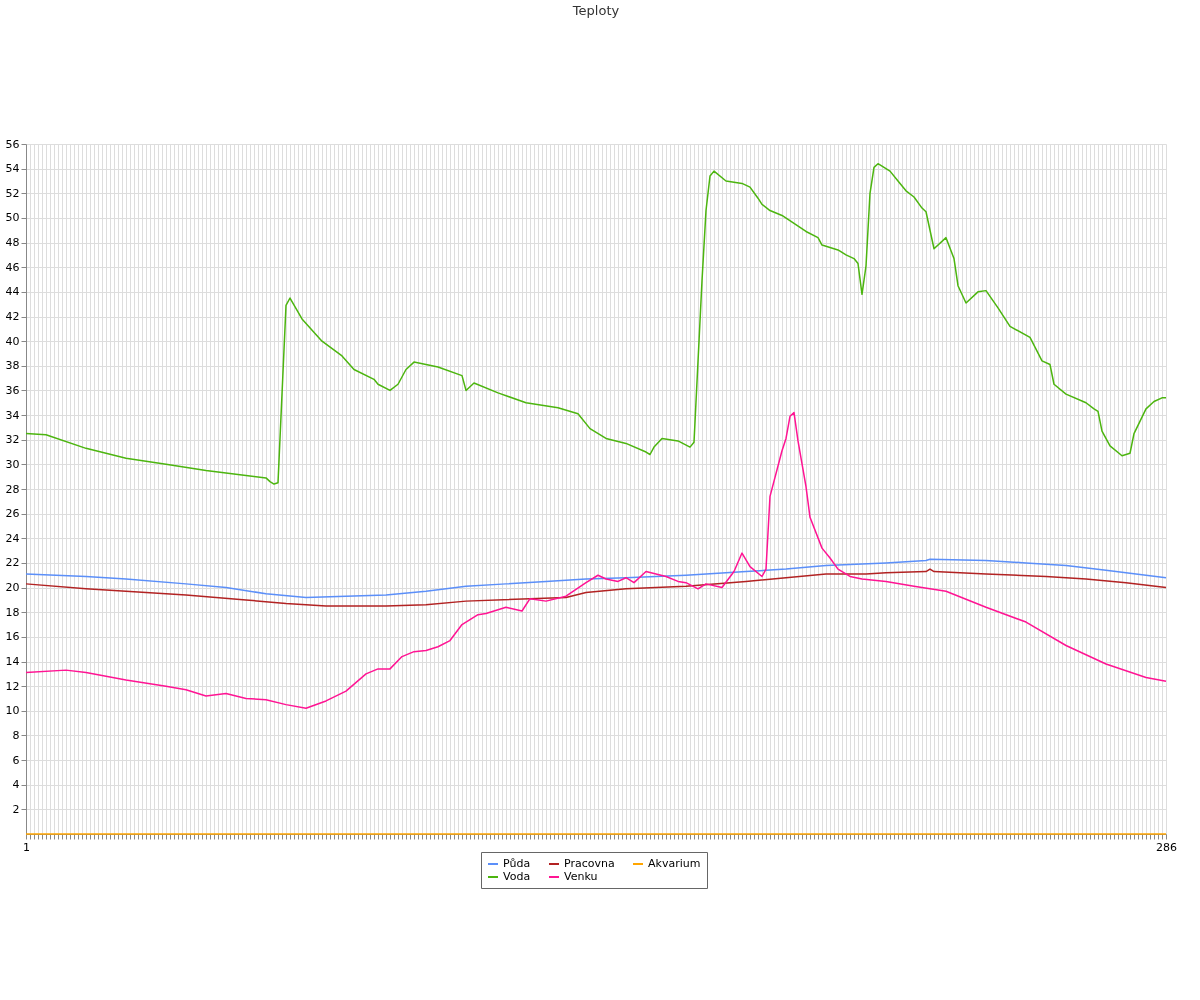 This screenshot has height=1000, width=1200. What do you see at coordinates (16, 809) in the screenshot?
I see `y-tick-label: 2` at bounding box center [16, 809].